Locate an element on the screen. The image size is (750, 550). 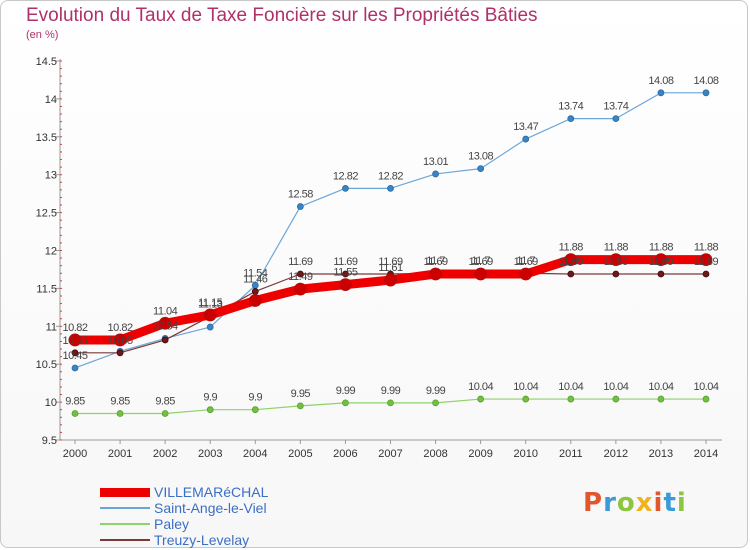
logo-letter: x is located at coordinates (644, 503).